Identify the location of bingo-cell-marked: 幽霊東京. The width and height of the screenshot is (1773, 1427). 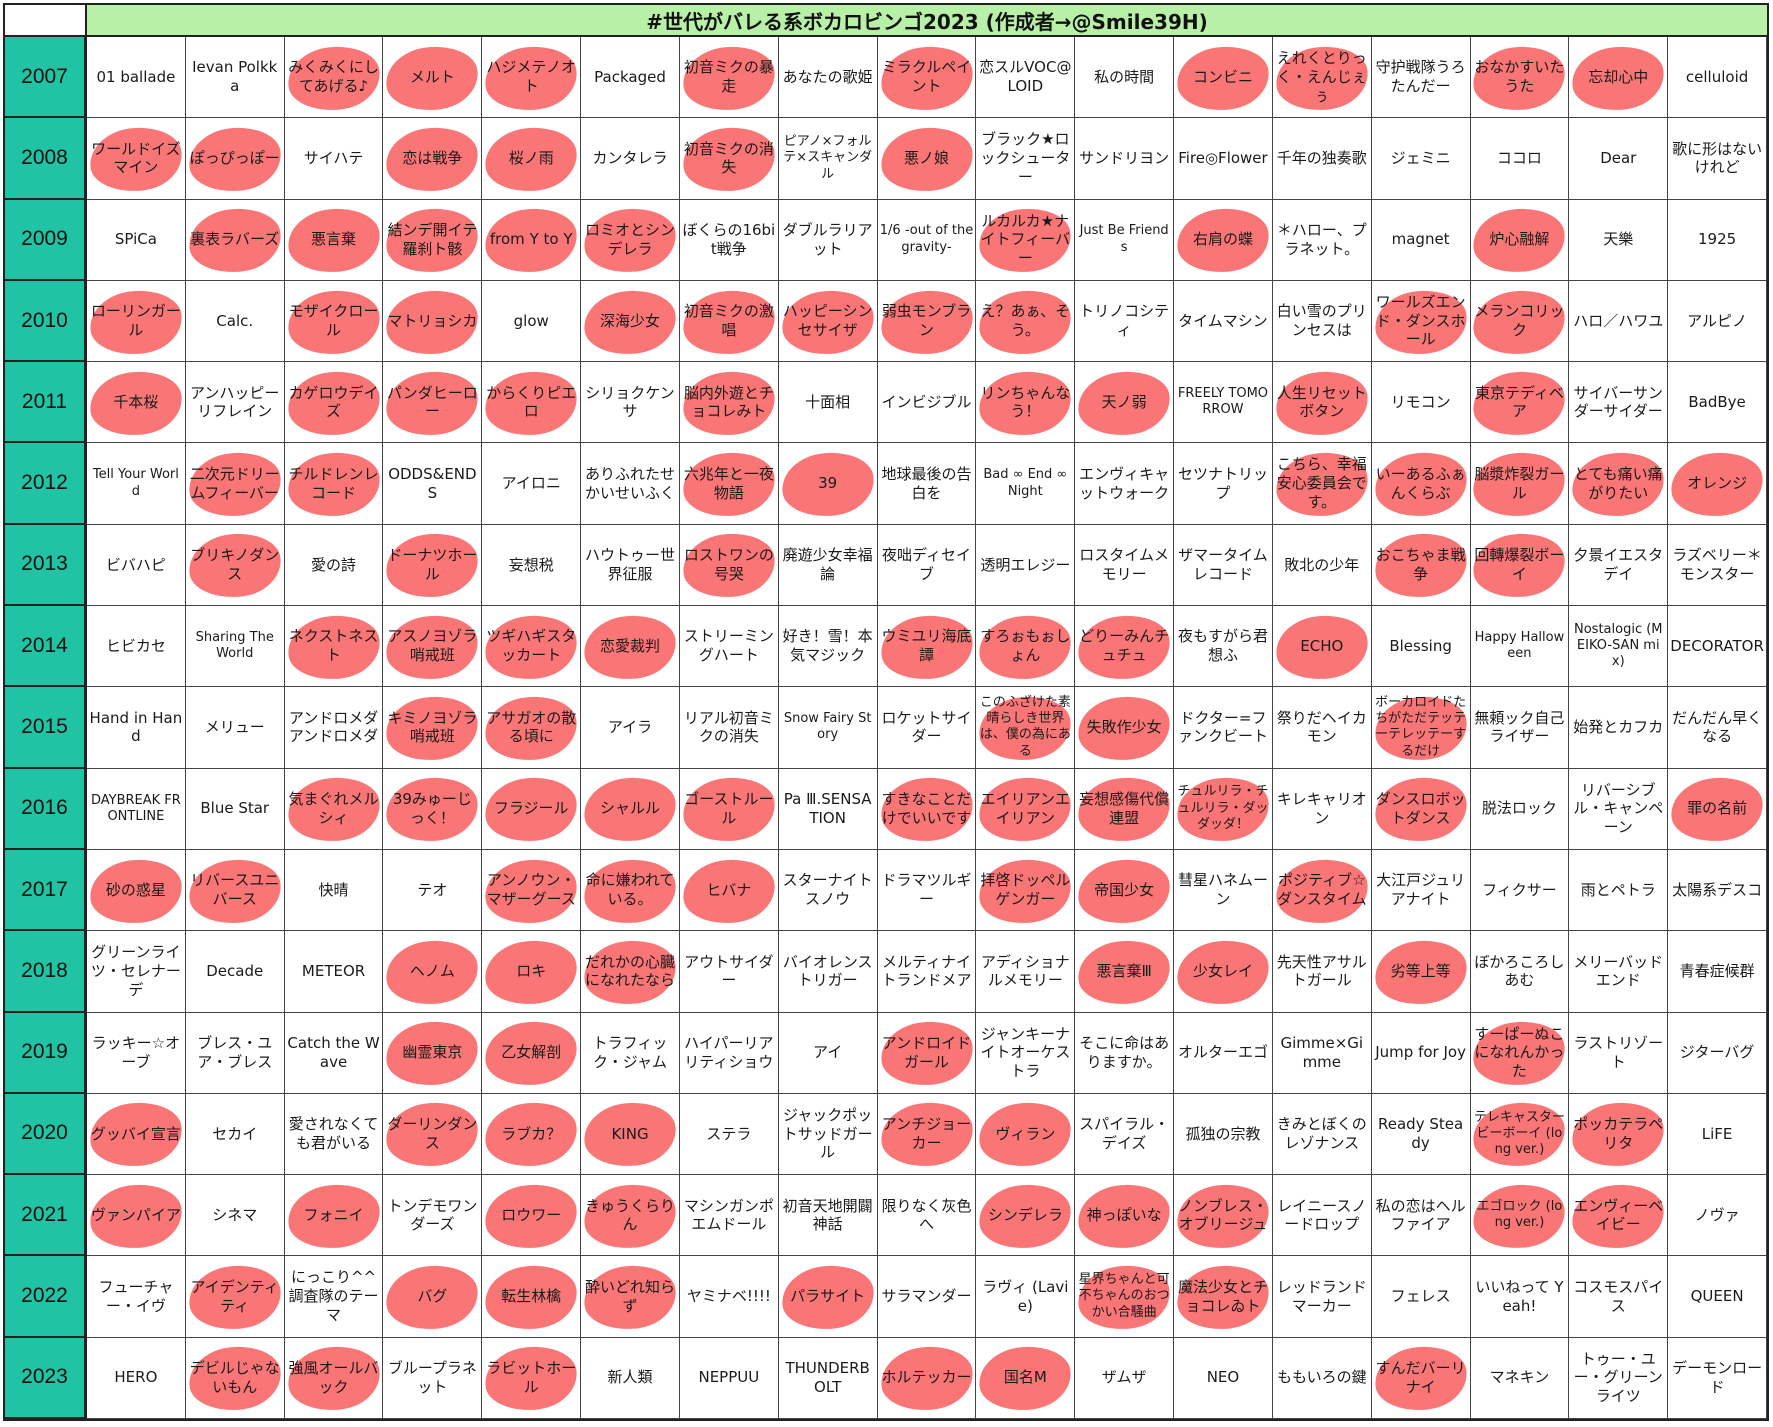
(433, 1053).